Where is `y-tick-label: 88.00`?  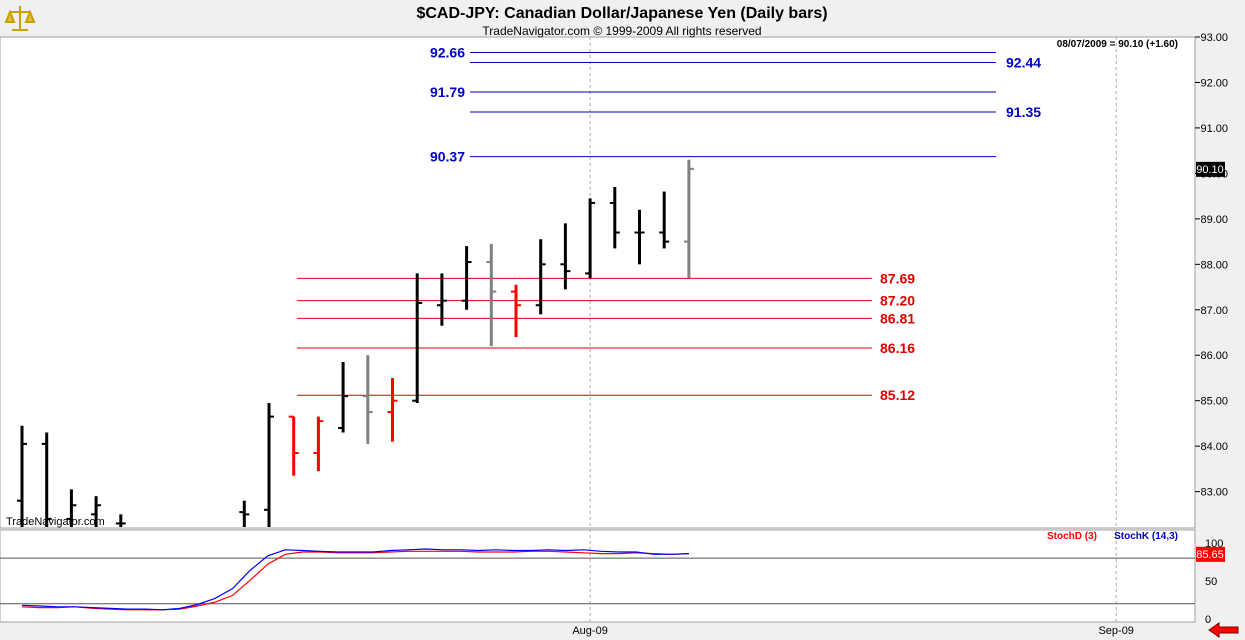 y-tick-label: 88.00 is located at coordinates (1214, 265).